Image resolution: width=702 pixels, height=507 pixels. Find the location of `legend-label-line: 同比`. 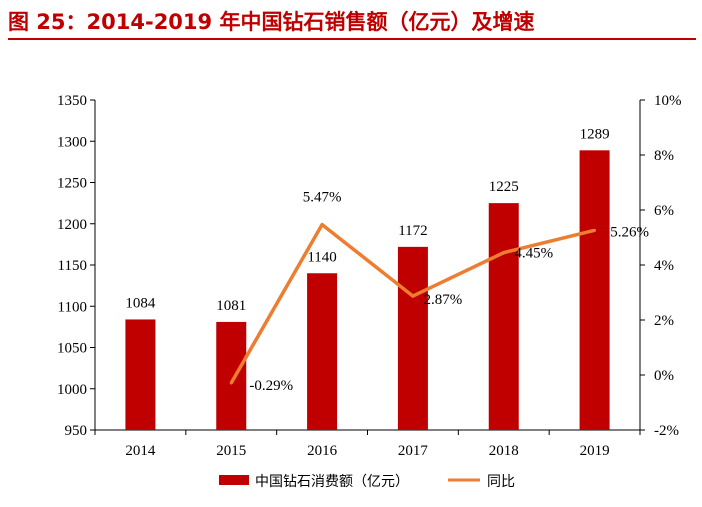

legend-label-line: 同比 is located at coordinates (501, 482).